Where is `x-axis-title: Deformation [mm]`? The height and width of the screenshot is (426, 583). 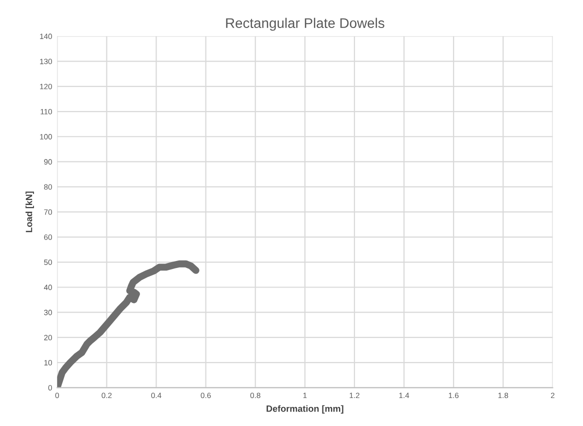 x-axis-title: Deformation [mm] is located at coordinates (305, 409).